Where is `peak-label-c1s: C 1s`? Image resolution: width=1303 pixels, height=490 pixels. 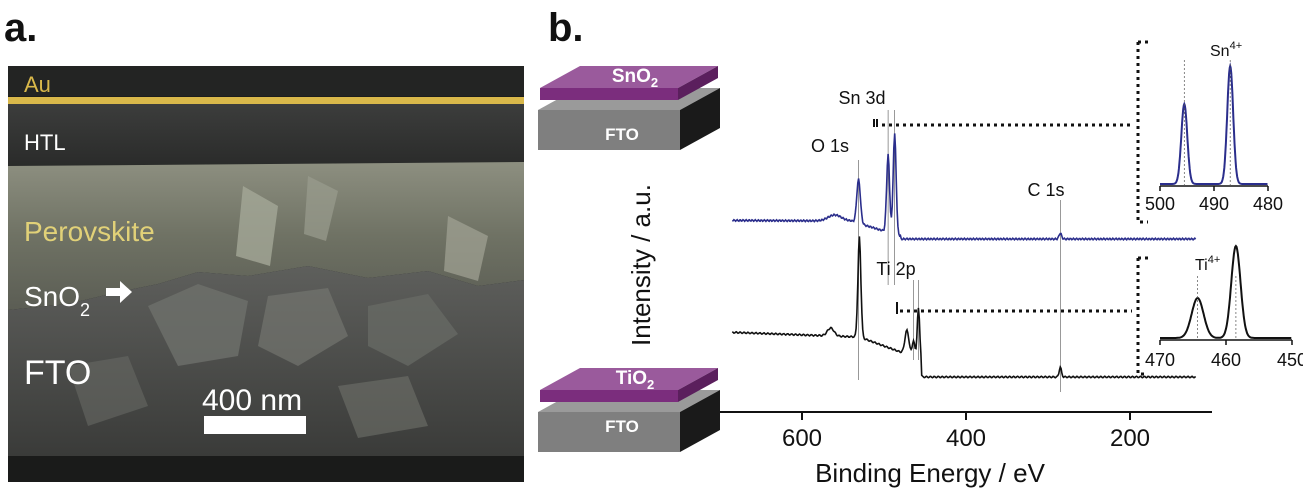
peak-label-c1s: C 1s is located at coordinates (1045, 190).